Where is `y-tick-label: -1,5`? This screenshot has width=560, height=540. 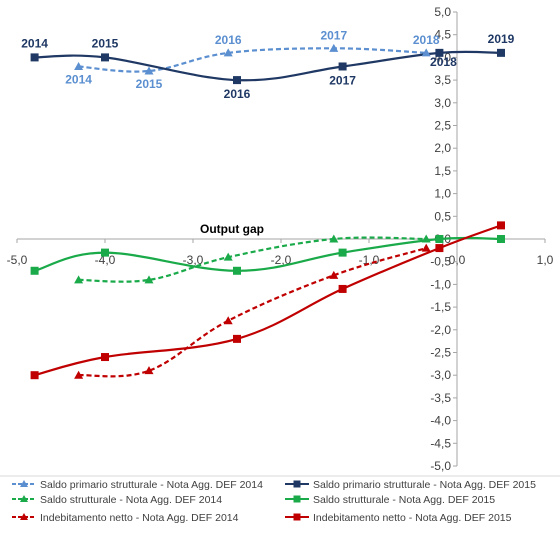
y-tick-label: -1,5 is located at coordinates (440, 307).